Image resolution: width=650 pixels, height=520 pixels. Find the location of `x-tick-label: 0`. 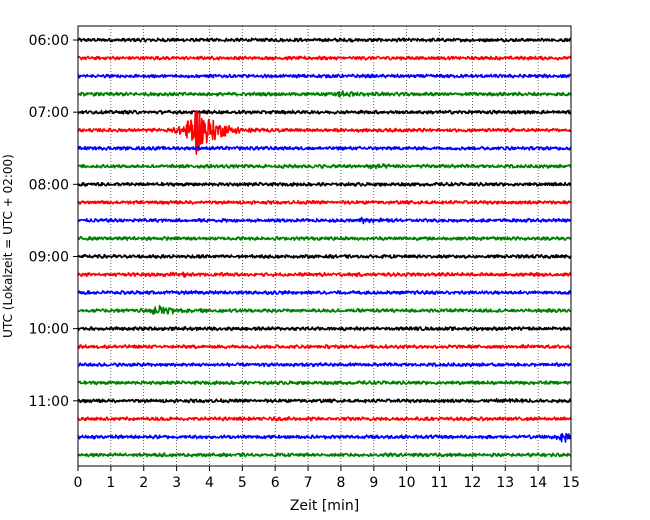

x-tick-label: 0 is located at coordinates (78, 483).